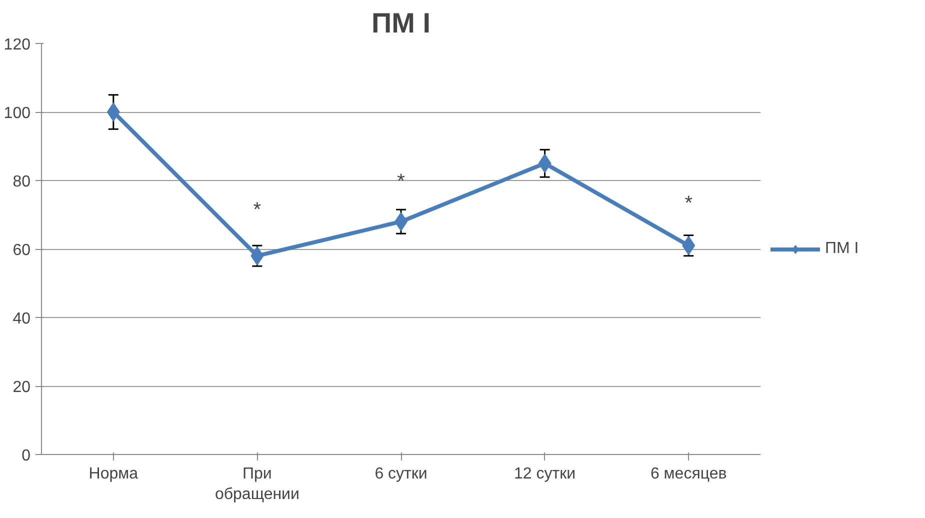  What do you see at coordinates (545, 474) in the screenshot?
I see `x-tick-label: 12 сутки` at bounding box center [545, 474].